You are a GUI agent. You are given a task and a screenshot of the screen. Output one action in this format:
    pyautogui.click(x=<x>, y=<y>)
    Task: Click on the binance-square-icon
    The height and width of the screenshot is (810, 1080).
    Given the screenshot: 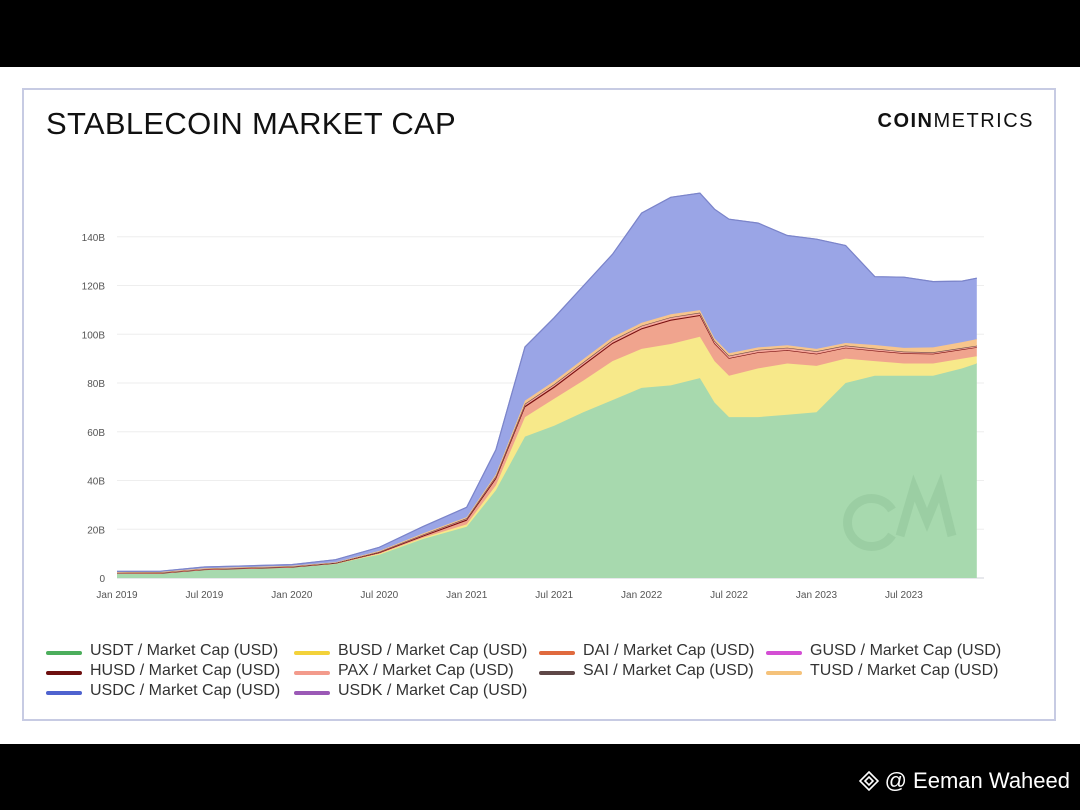 What is the action you would take?
    pyautogui.click(x=868, y=781)
    